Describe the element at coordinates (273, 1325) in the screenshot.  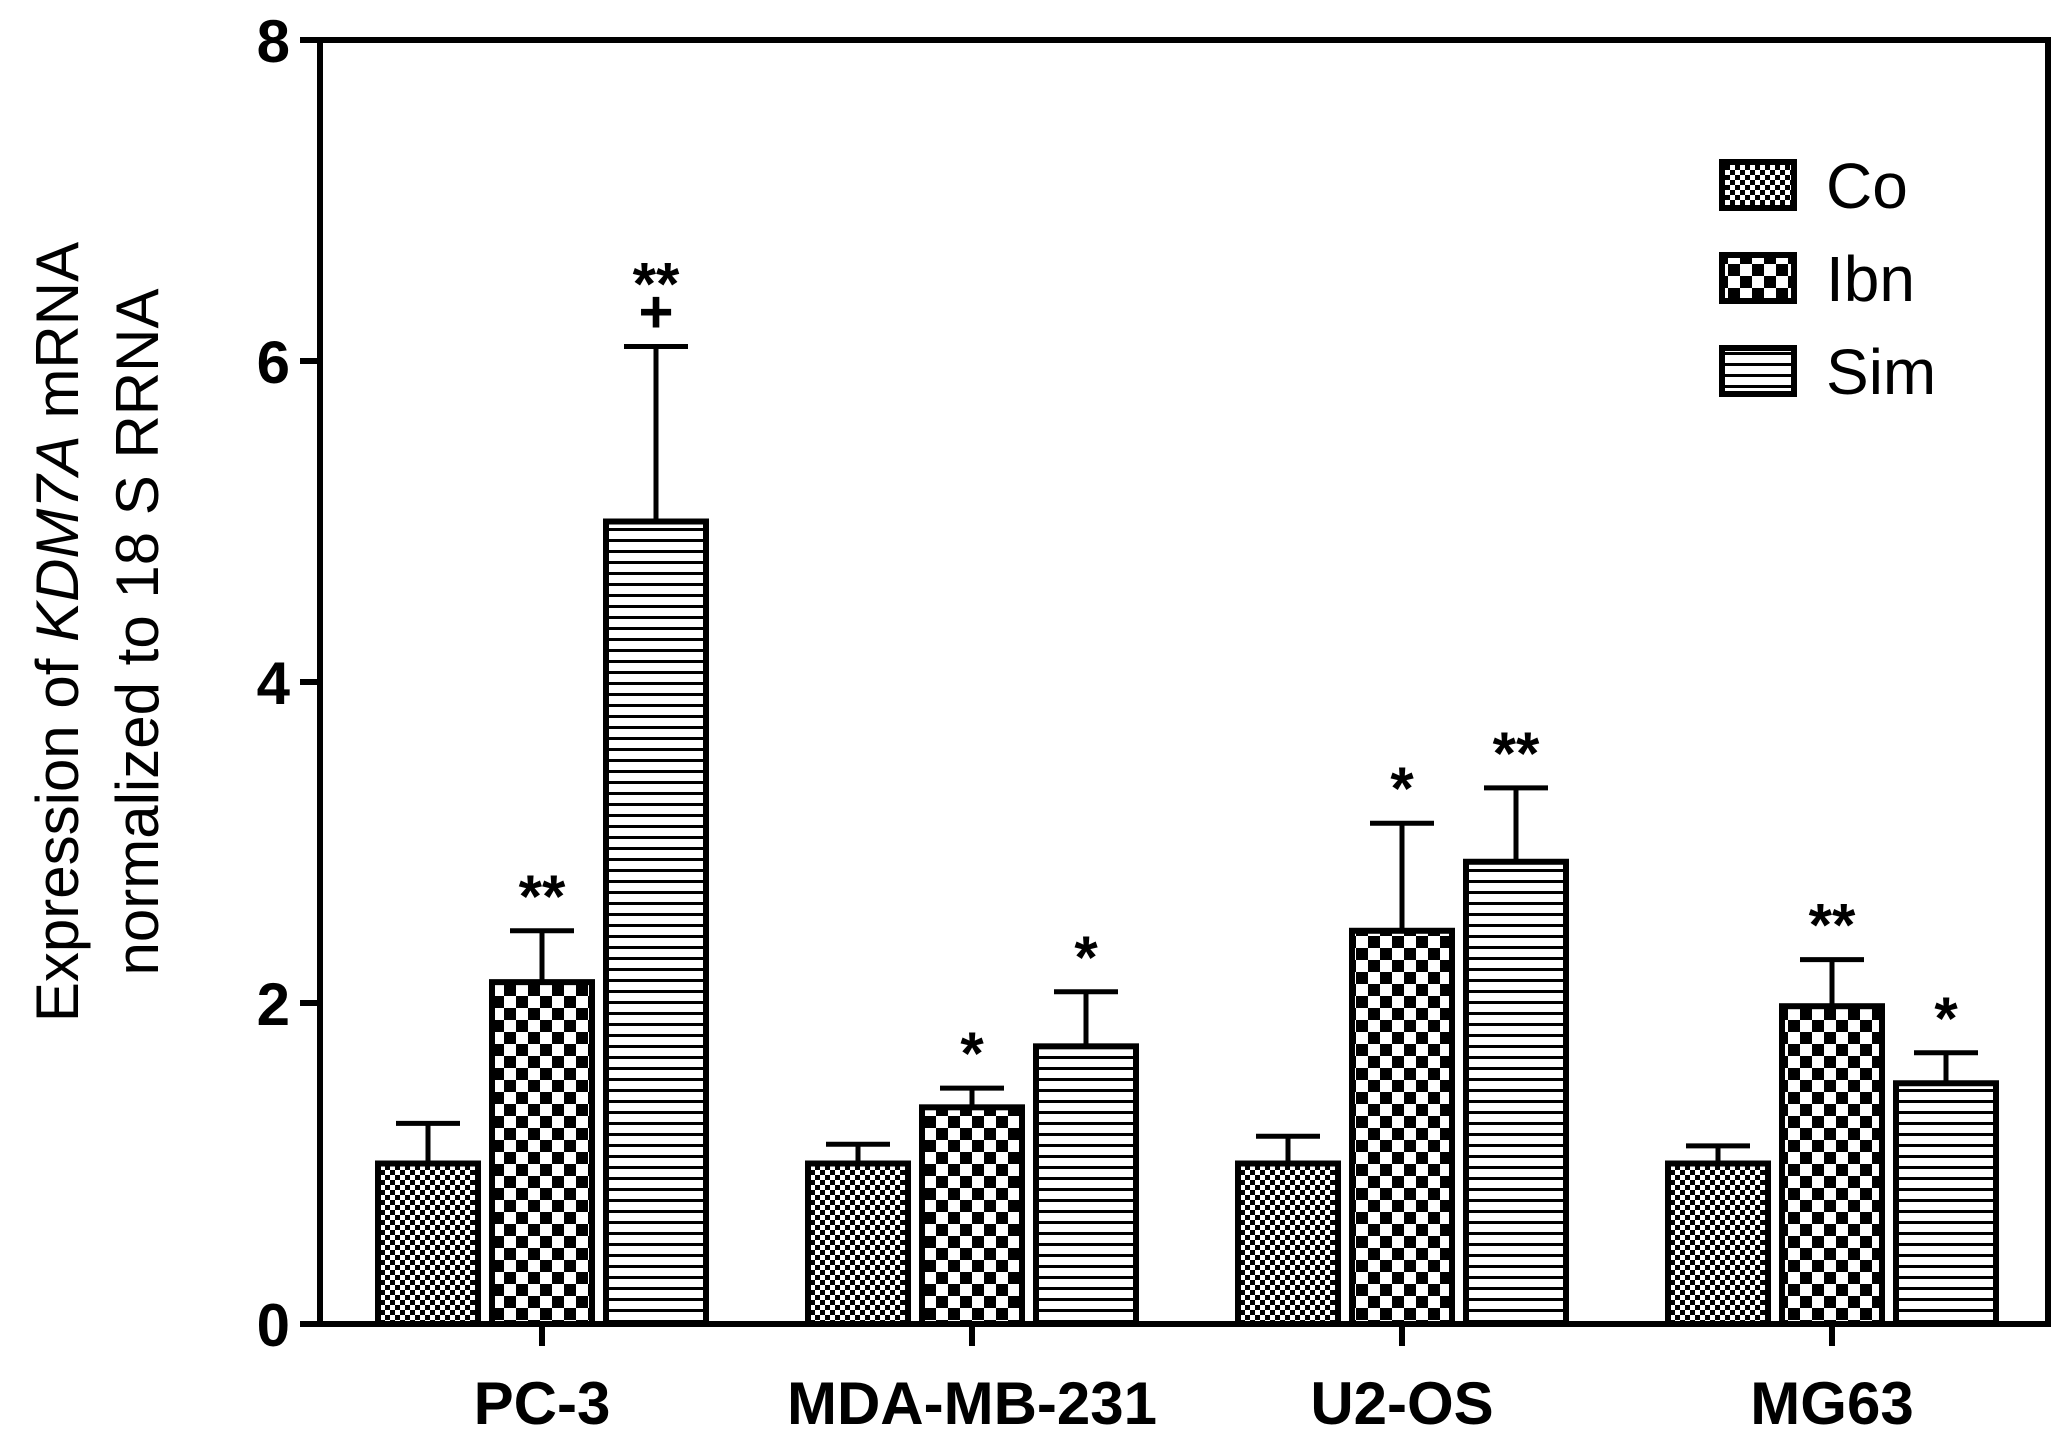
I see `y-tick-label-0: 0` at that location.